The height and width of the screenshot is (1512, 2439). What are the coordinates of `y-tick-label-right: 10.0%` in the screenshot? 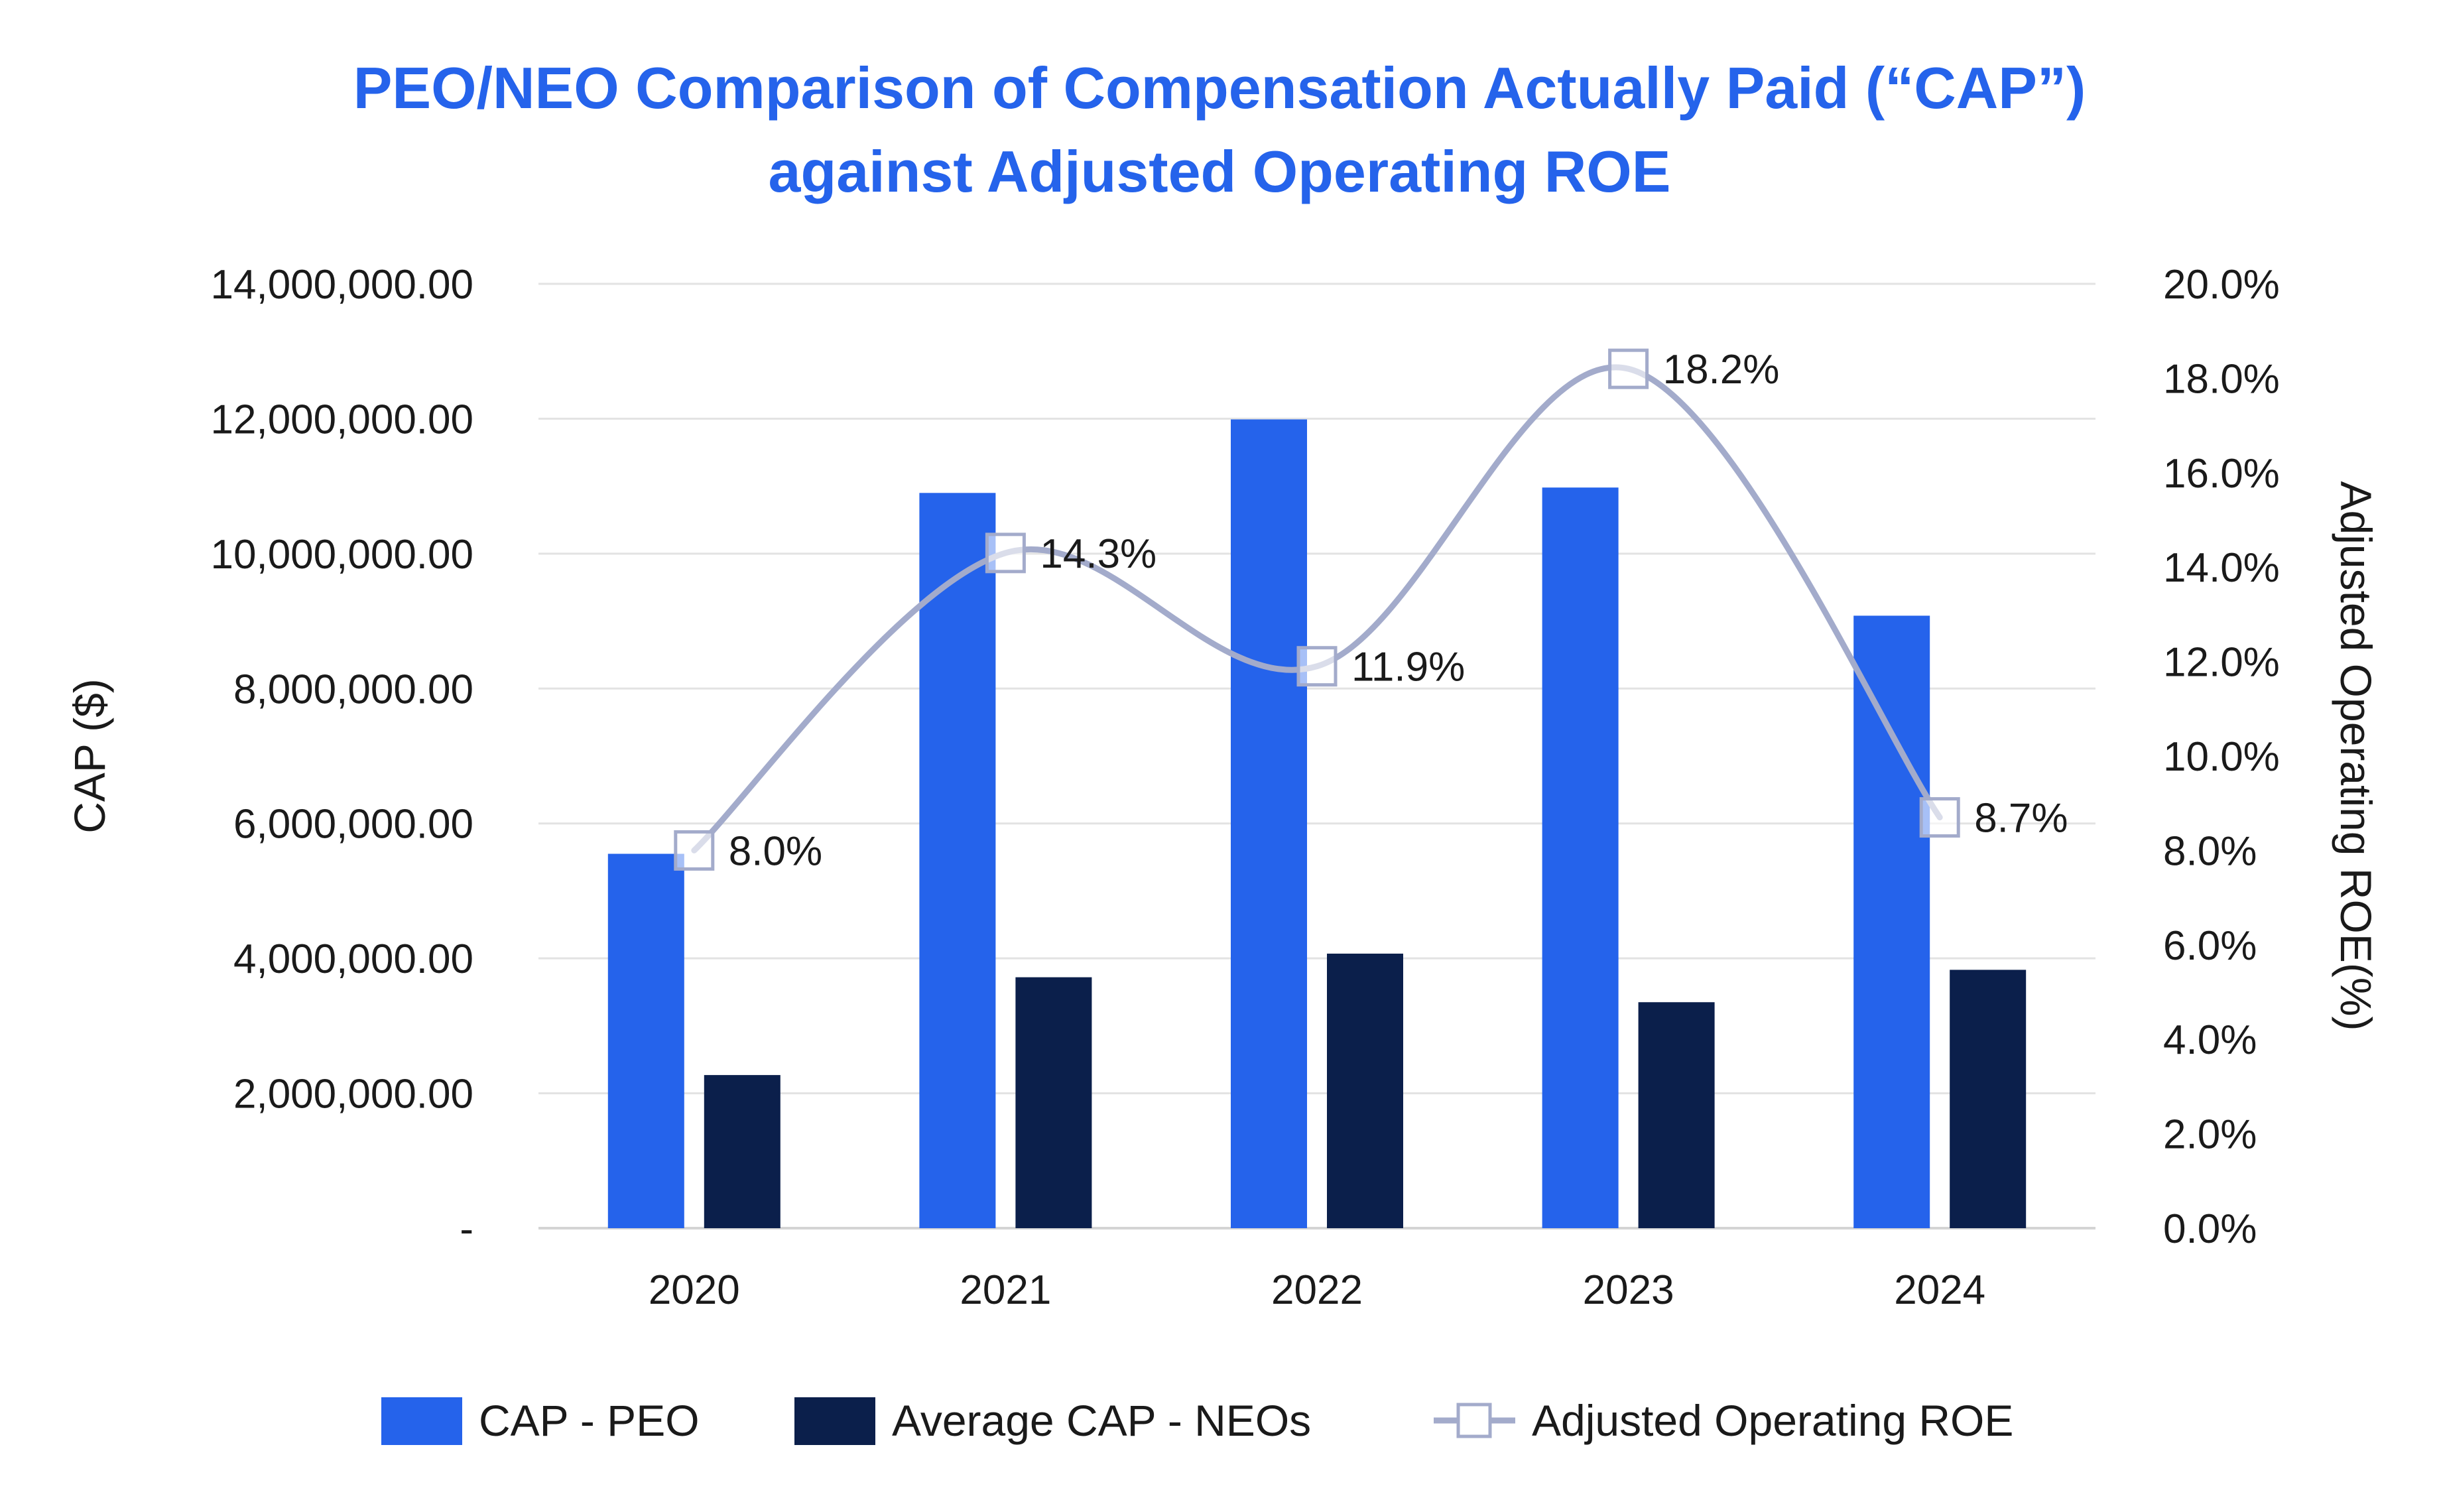 It's located at (2221, 757).